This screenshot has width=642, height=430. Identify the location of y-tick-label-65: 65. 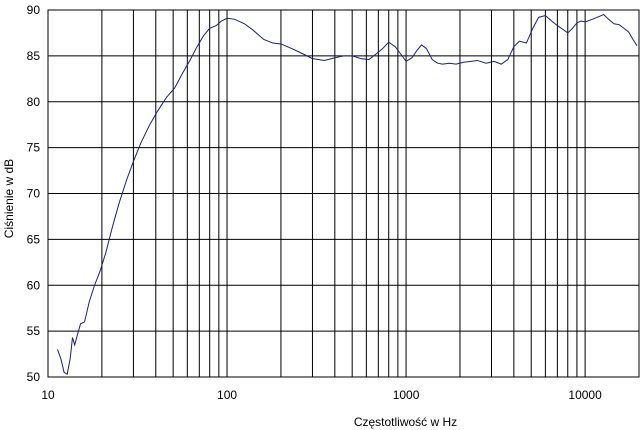
(34, 239).